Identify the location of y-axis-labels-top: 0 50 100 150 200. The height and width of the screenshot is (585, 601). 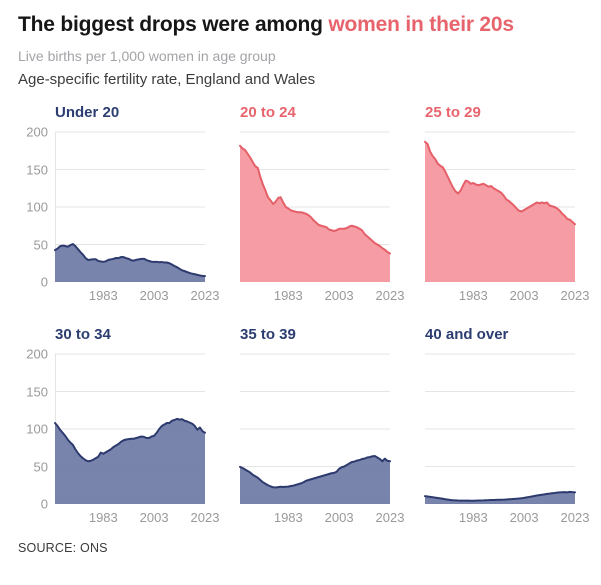
(36, 204).